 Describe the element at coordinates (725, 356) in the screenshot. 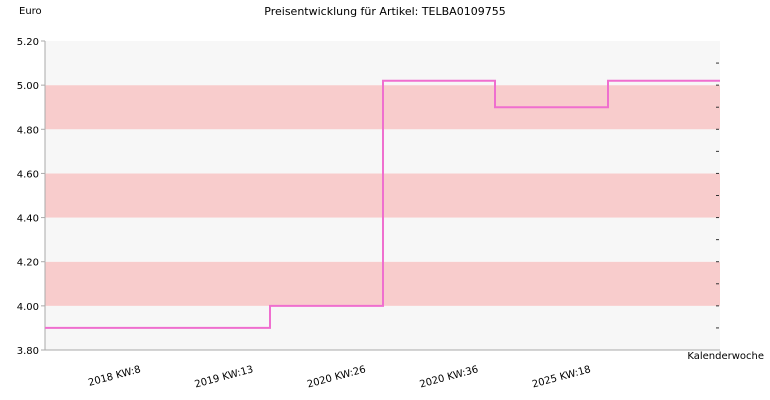

I see `x-axis-label: Kalenderwoche` at that location.